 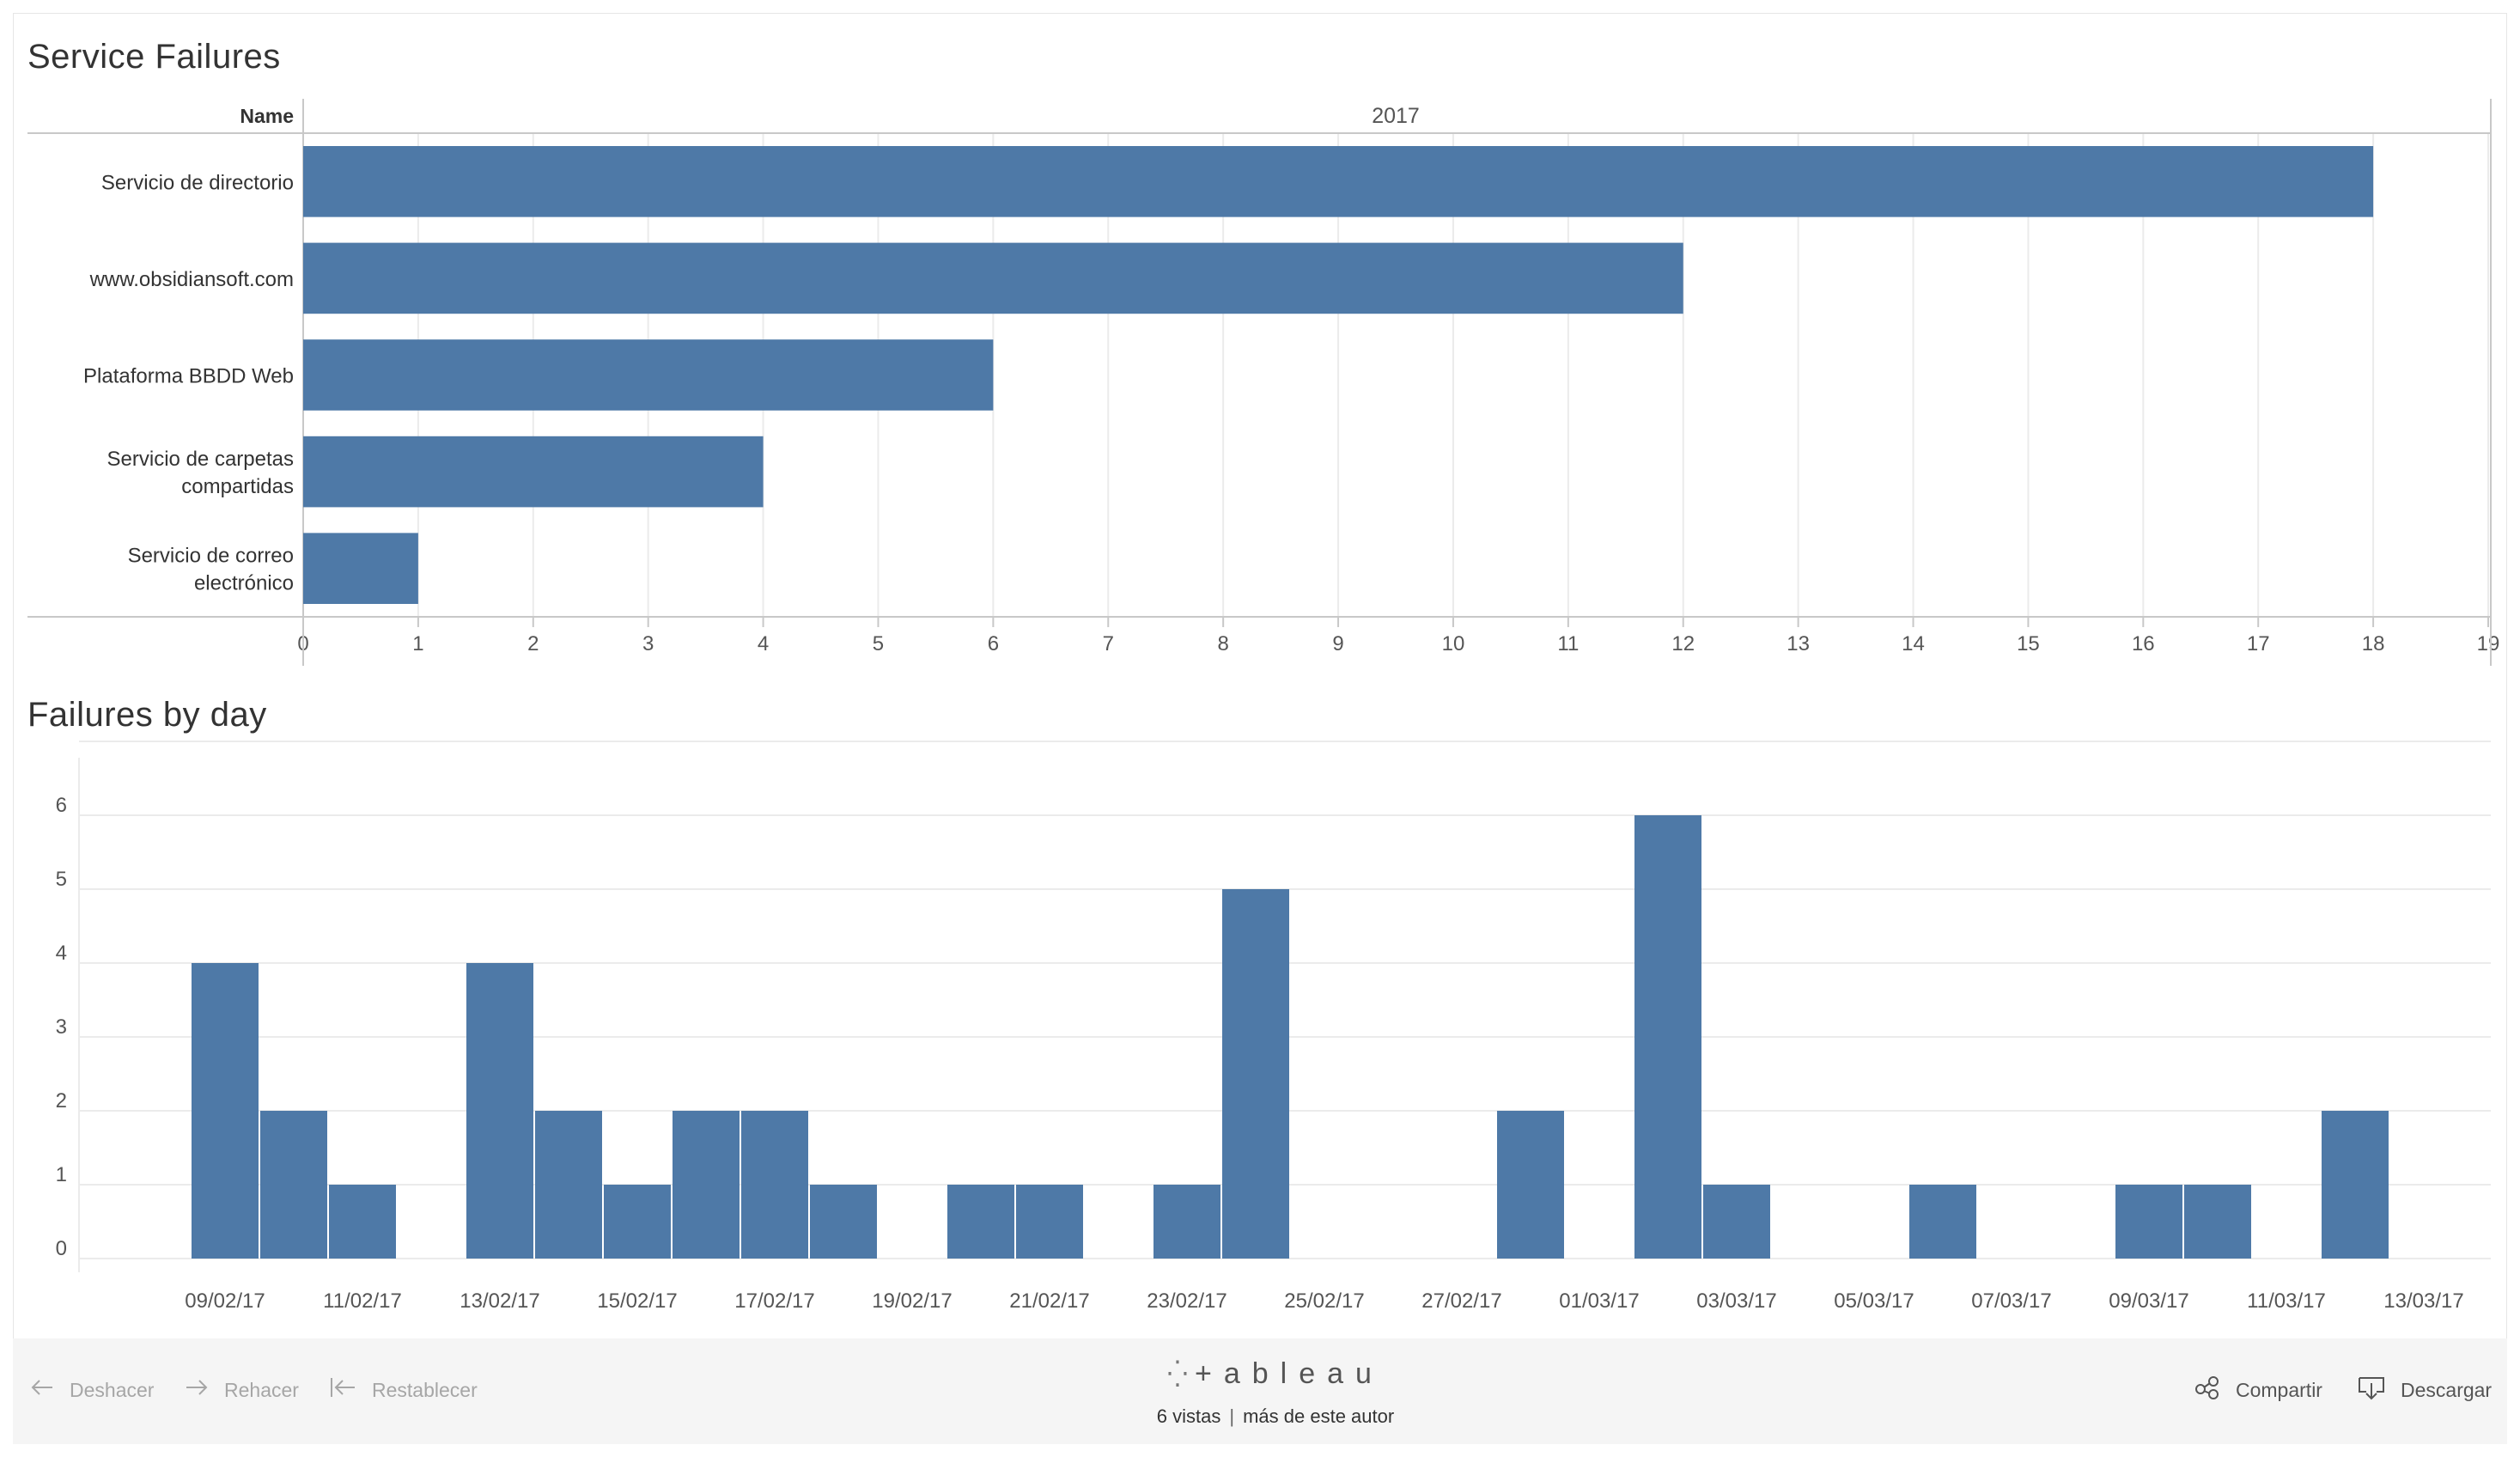 What do you see at coordinates (1914, 643) in the screenshot?
I see `x-tick-label: 14` at bounding box center [1914, 643].